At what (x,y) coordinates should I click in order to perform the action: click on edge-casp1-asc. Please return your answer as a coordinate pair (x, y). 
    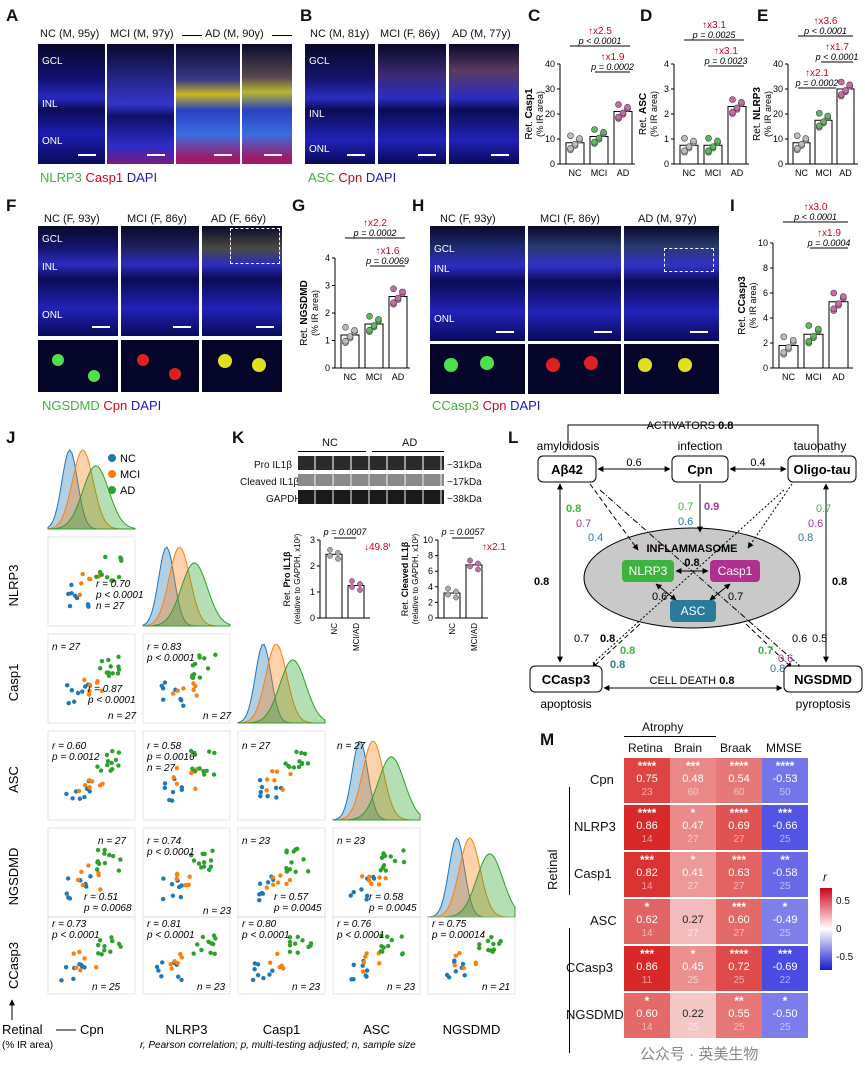
    Looking at the image, I should click on (720, 592).